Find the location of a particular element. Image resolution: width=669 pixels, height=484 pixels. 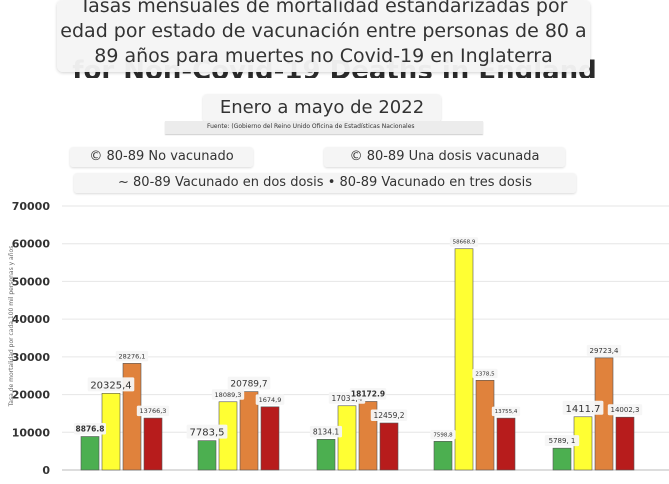

svg-text: 14002,3 is located at coordinates (625, 410).